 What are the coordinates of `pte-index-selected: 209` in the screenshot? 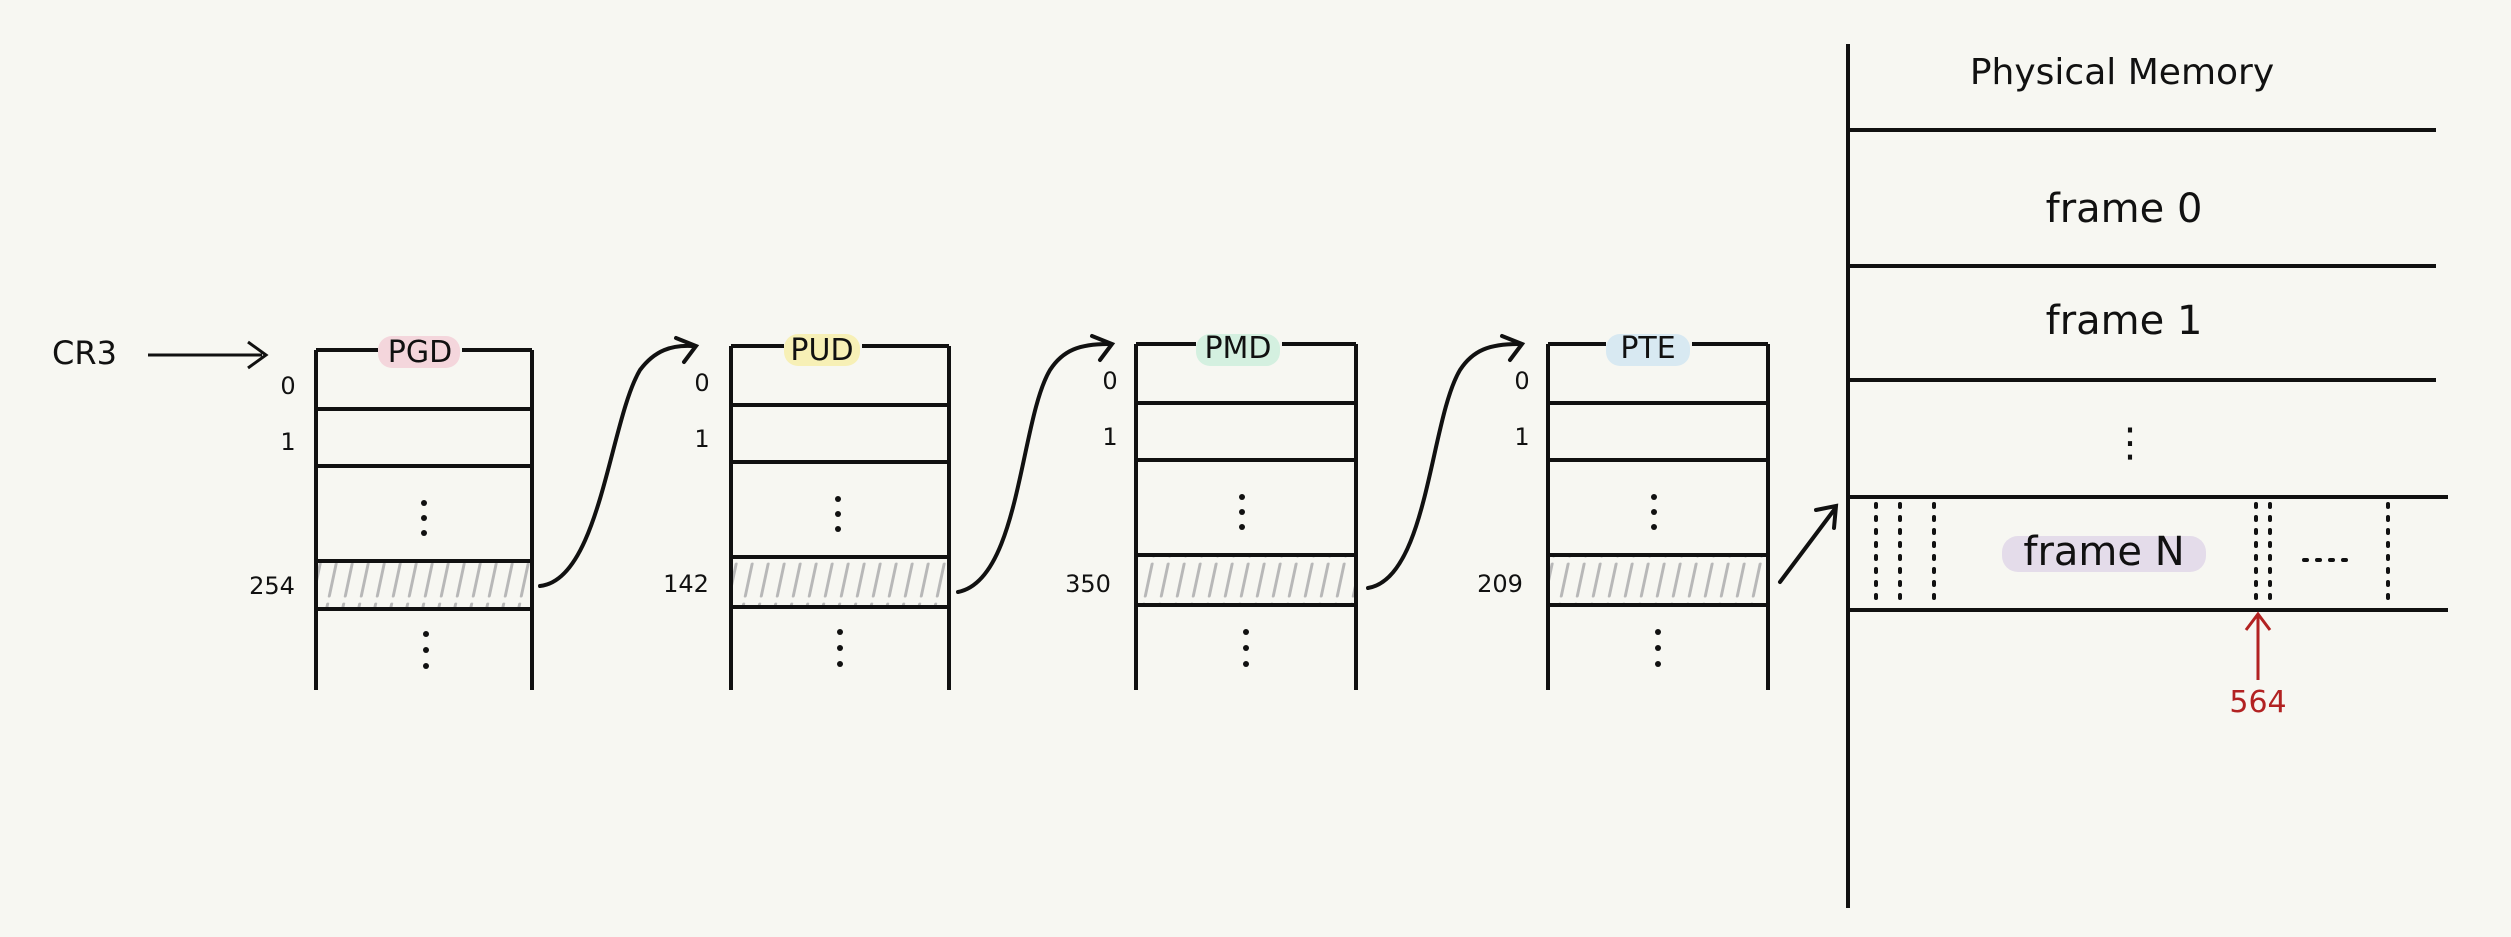 It's located at (1500, 584).